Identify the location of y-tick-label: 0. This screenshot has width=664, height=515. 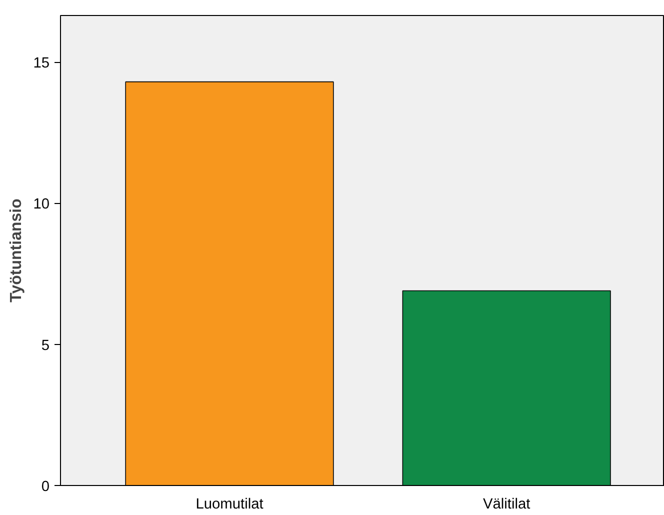
(45, 487).